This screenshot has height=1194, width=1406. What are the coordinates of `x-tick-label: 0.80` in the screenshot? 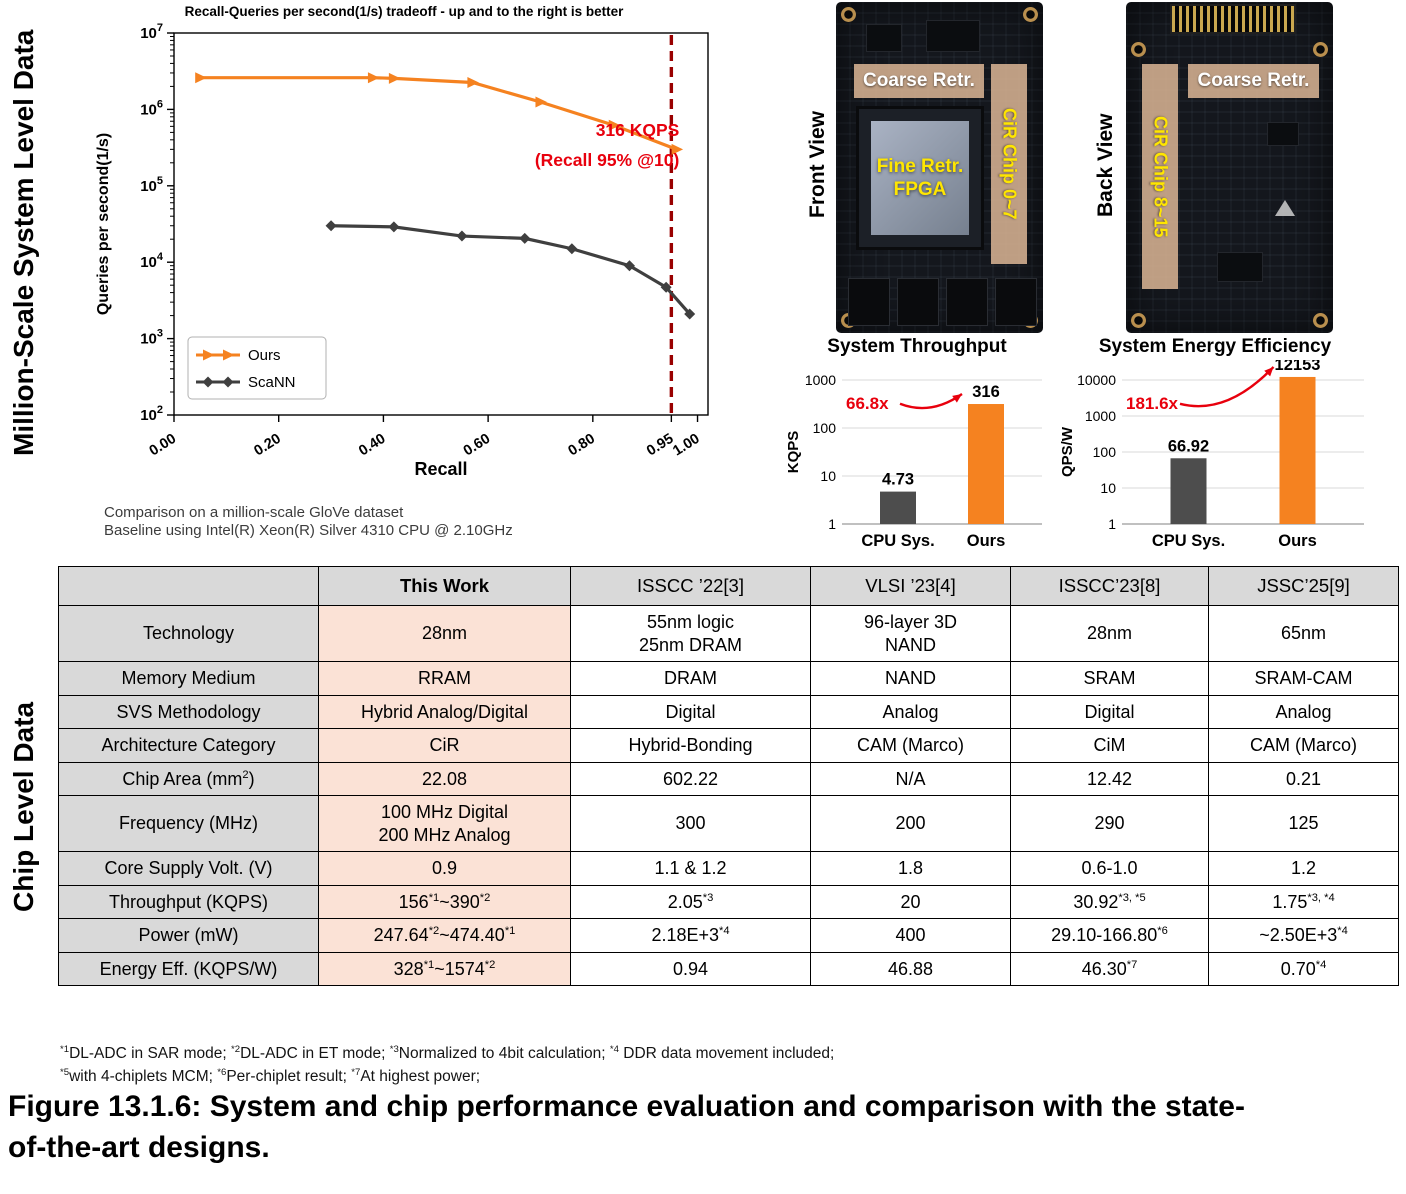 It's located at (582, 445).